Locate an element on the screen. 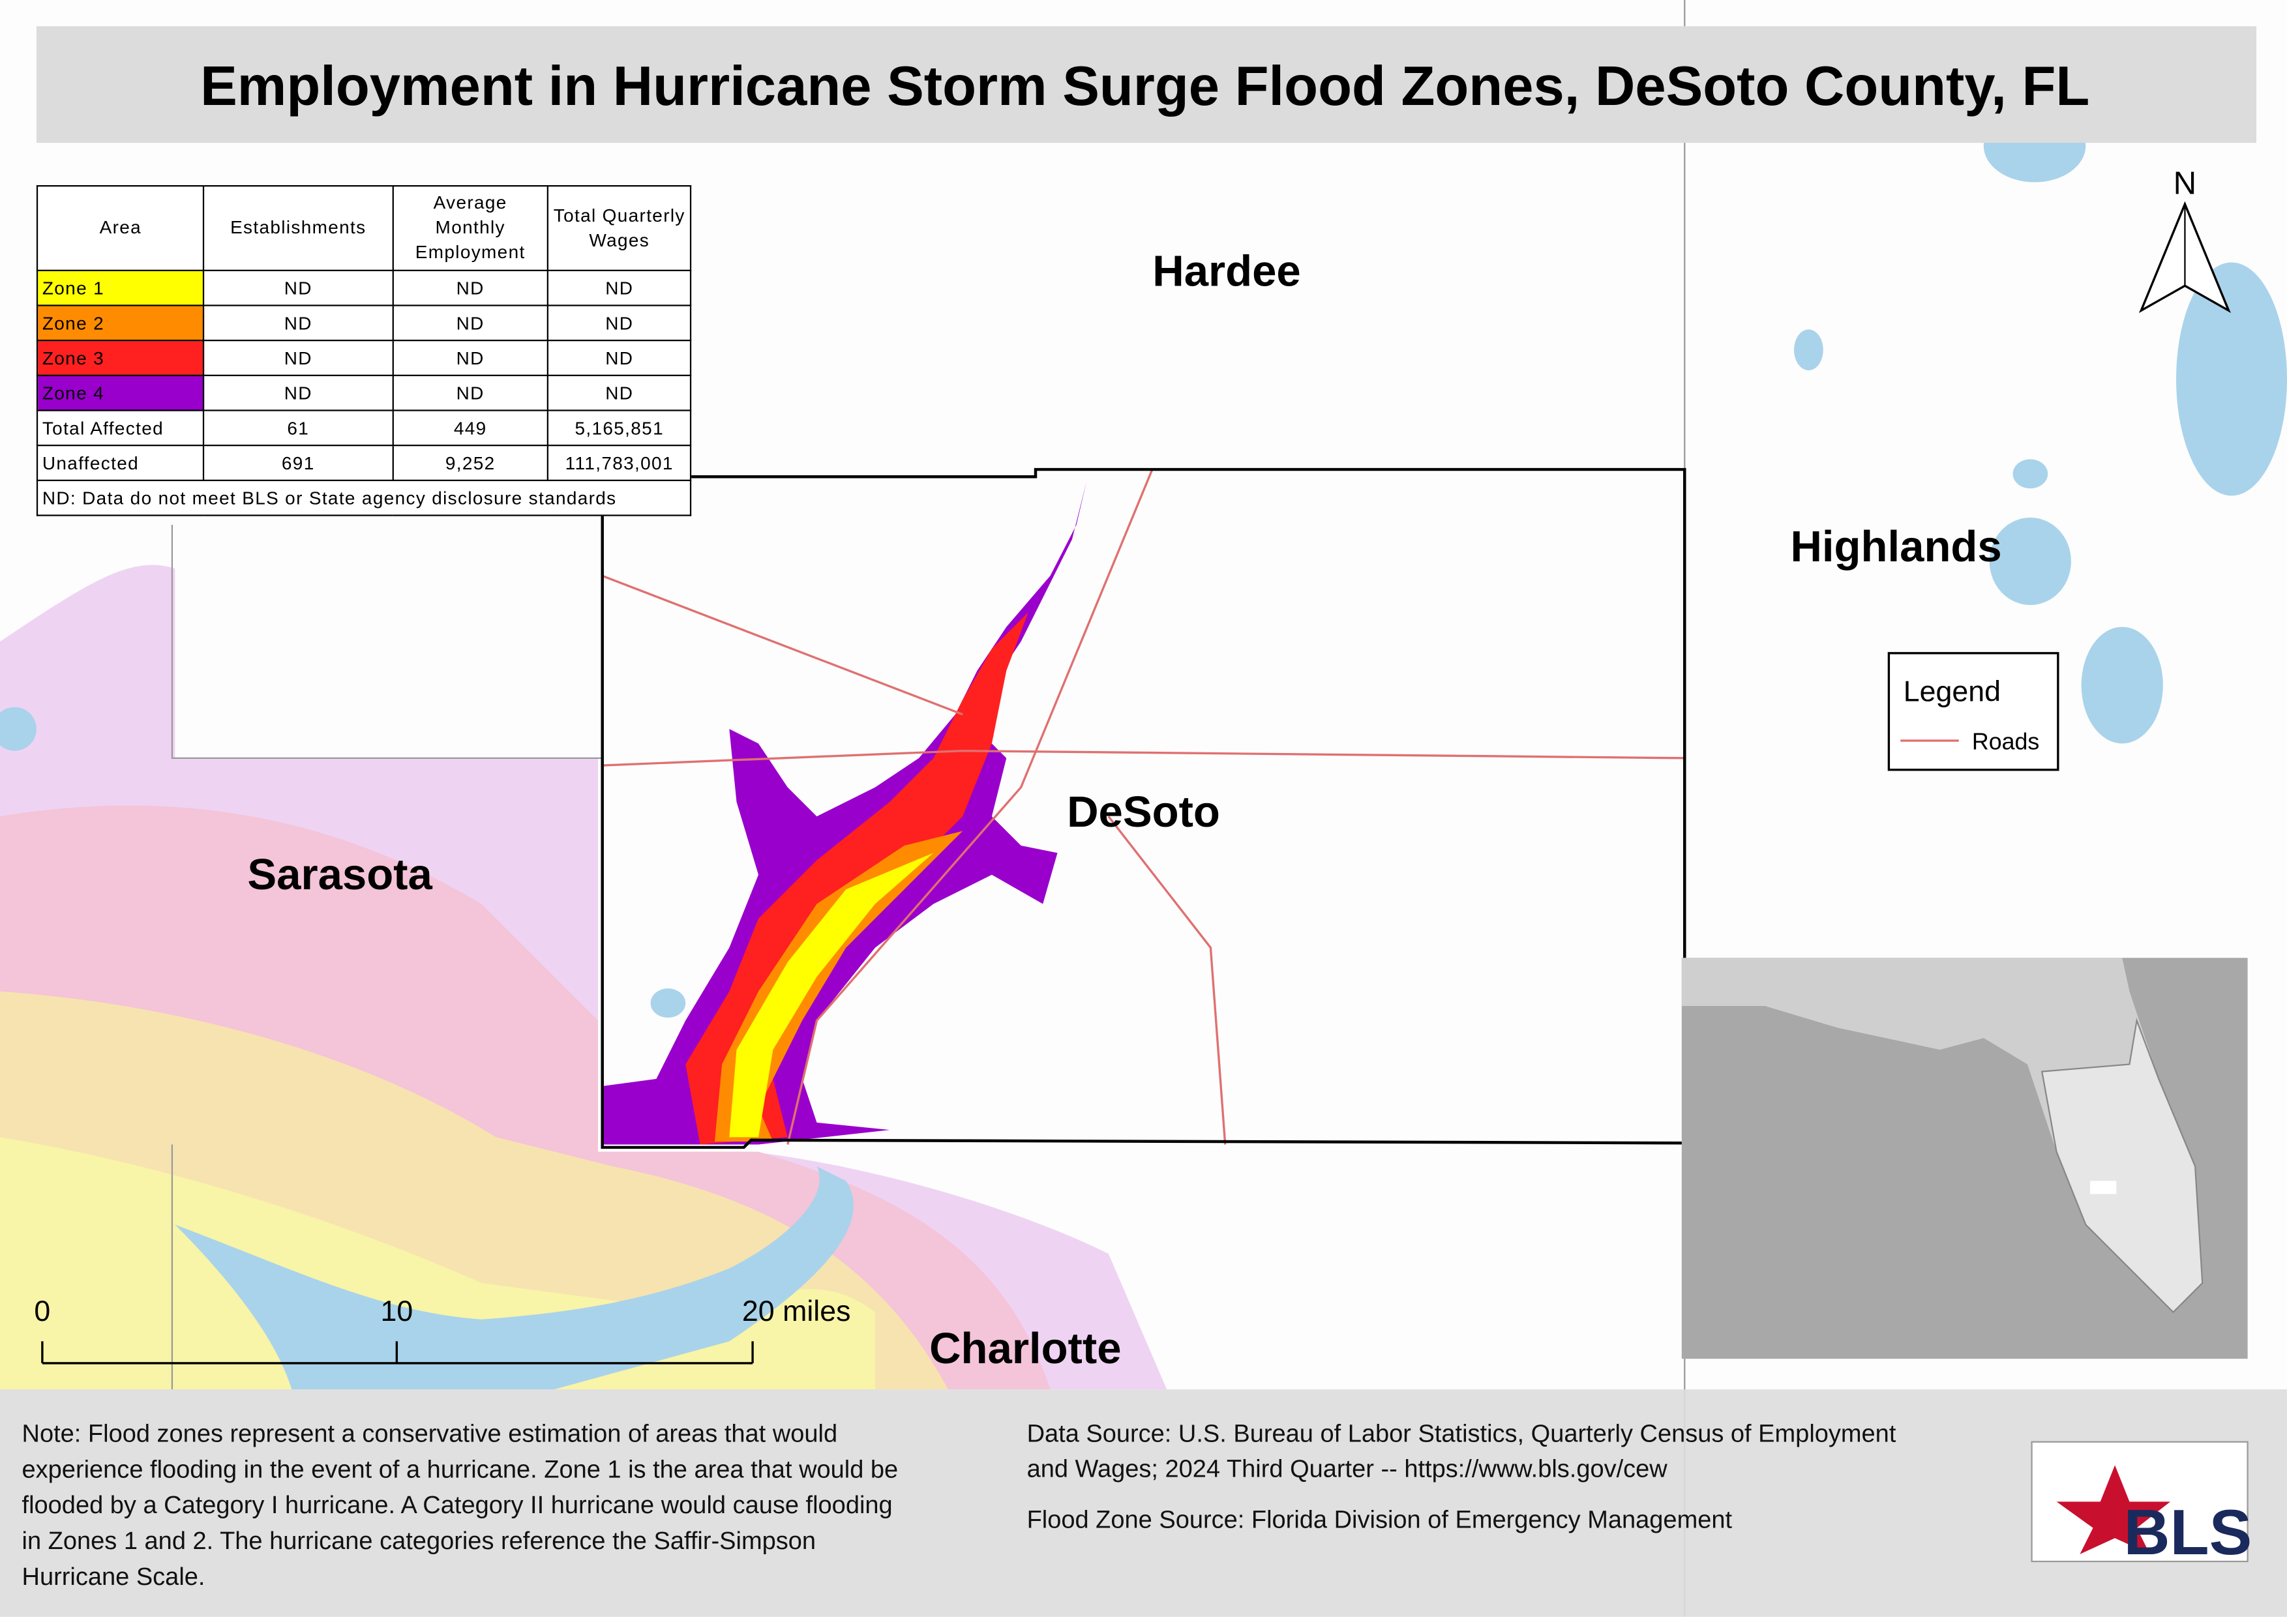 This screenshot has height=1624, width=2287. title-band is located at coordinates (1146, 85).